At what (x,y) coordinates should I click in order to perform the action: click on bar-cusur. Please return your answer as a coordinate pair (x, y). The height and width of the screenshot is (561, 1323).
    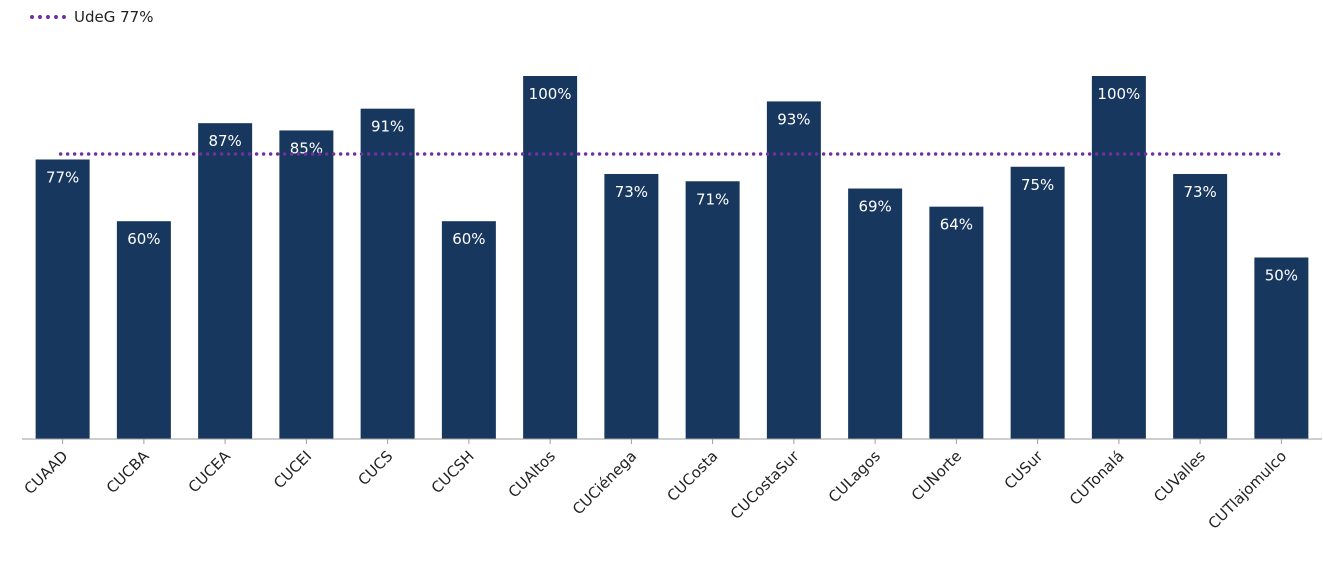
    Looking at the image, I should click on (1037, 302).